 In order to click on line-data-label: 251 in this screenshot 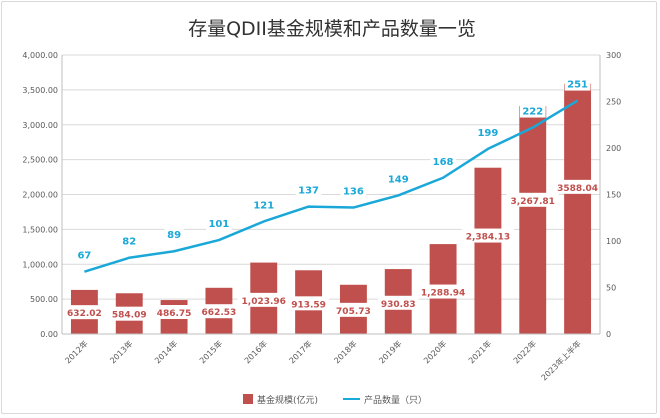, I will do `click(577, 85)`.